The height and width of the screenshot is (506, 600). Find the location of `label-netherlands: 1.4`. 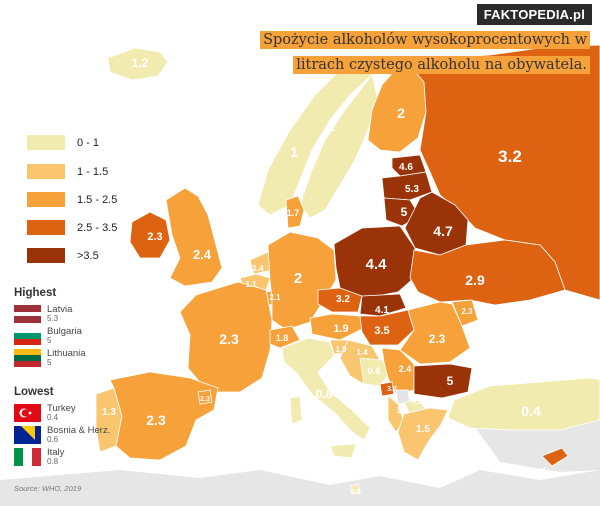

label-netherlands: 1.4 is located at coordinates (258, 268).